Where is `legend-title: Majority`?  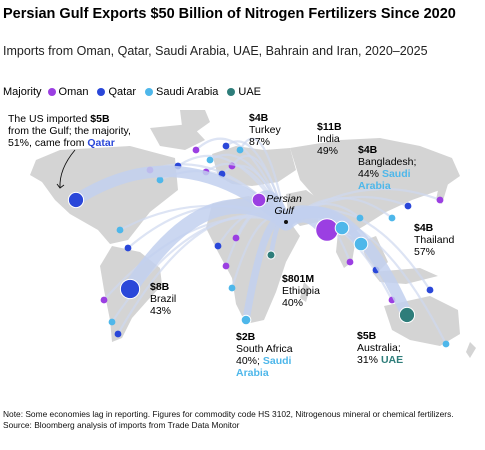
legend-title: Majority is located at coordinates (22, 92).